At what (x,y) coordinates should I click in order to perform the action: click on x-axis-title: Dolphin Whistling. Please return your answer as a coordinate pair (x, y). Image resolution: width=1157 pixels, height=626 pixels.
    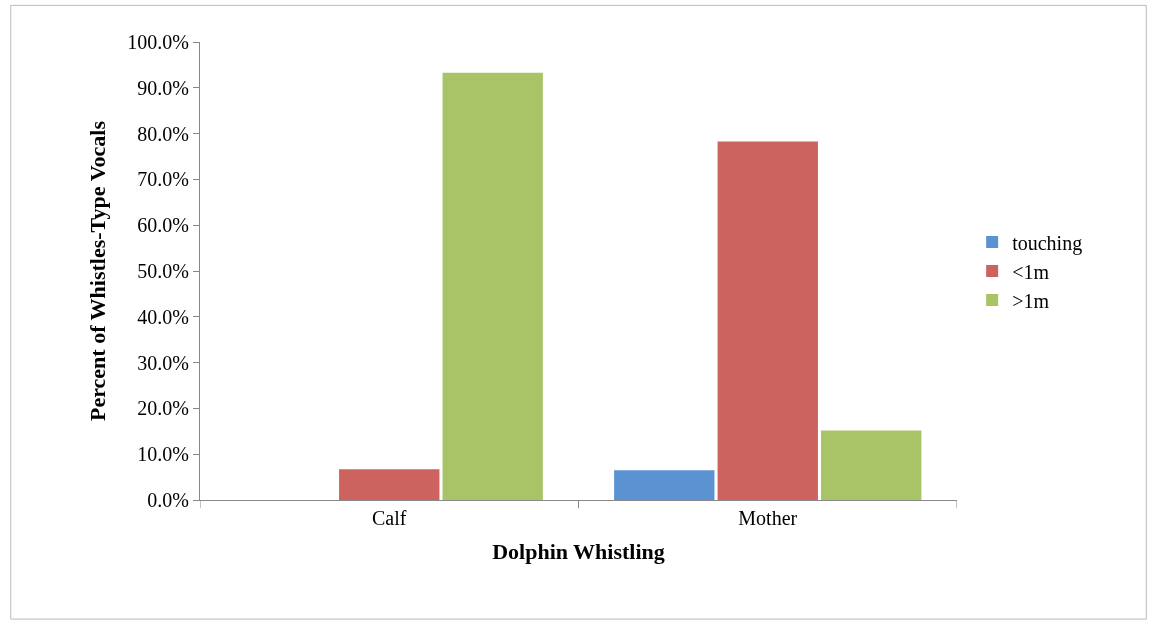
    Looking at the image, I should click on (578, 551).